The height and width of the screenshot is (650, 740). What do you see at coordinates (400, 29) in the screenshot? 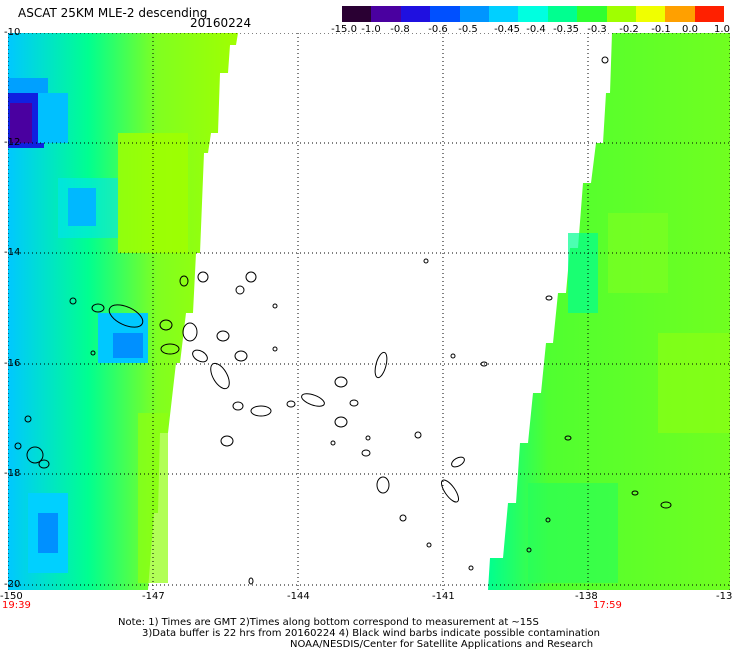
I see `color-scale-label: -0.8` at bounding box center [400, 29].